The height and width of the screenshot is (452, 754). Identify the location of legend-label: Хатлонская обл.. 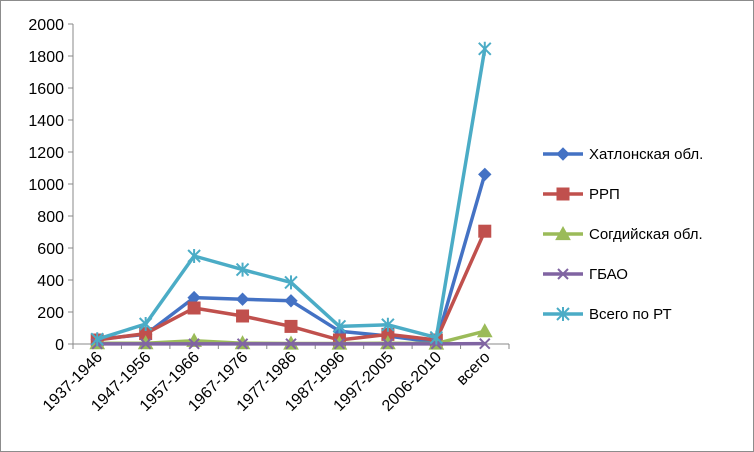
(646, 154).